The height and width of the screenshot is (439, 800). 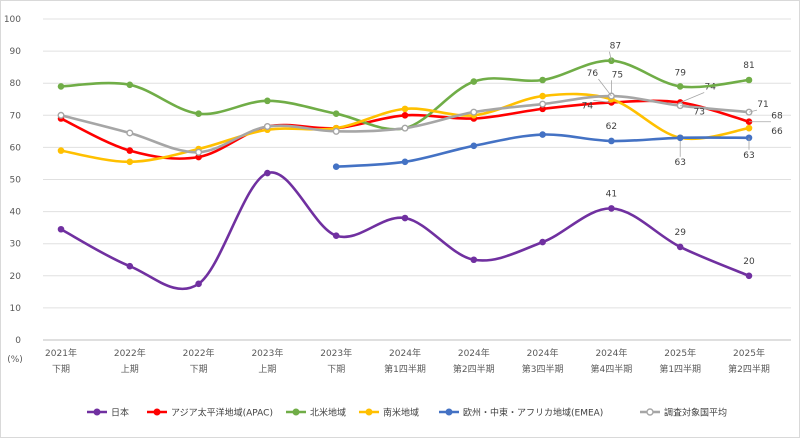 I want to click on legend-label: 北米地域, so click(x=328, y=413).